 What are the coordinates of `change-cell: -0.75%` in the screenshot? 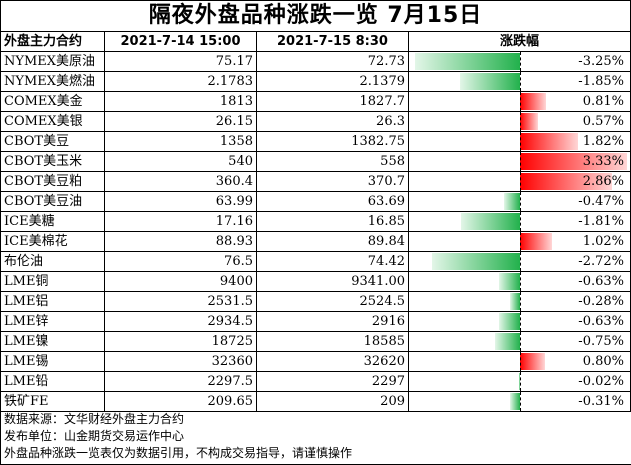 It's located at (519, 341).